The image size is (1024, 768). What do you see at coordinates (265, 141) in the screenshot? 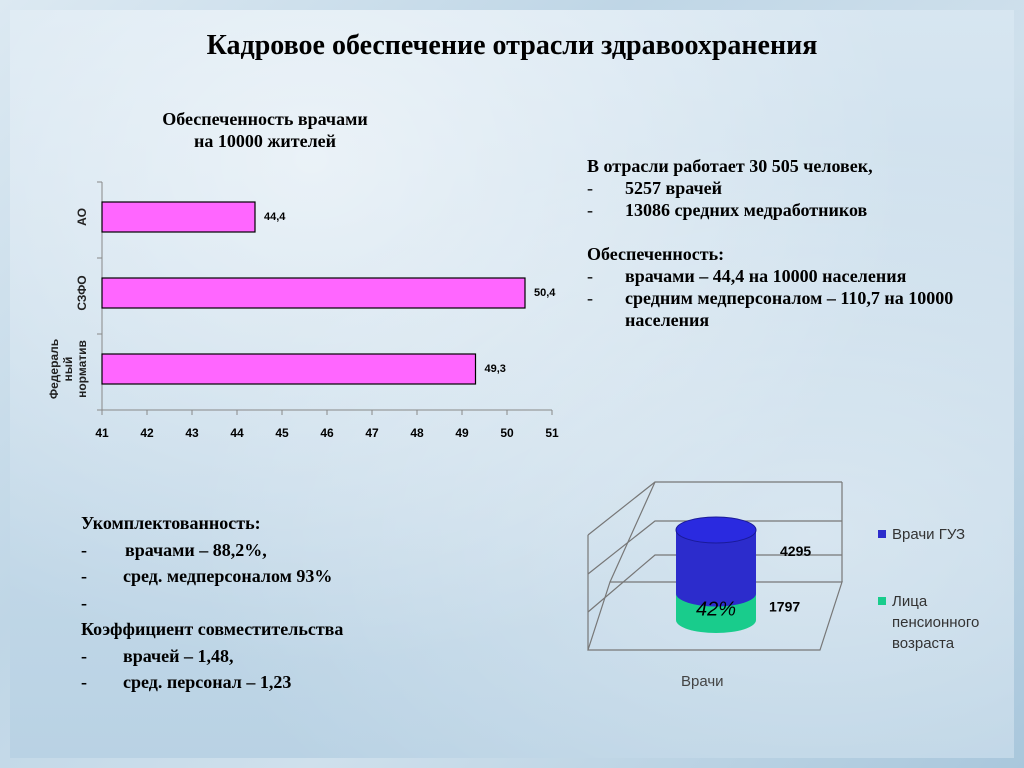
I see `bar-chart-title-line2: на 10000 жителей` at bounding box center [265, 141].